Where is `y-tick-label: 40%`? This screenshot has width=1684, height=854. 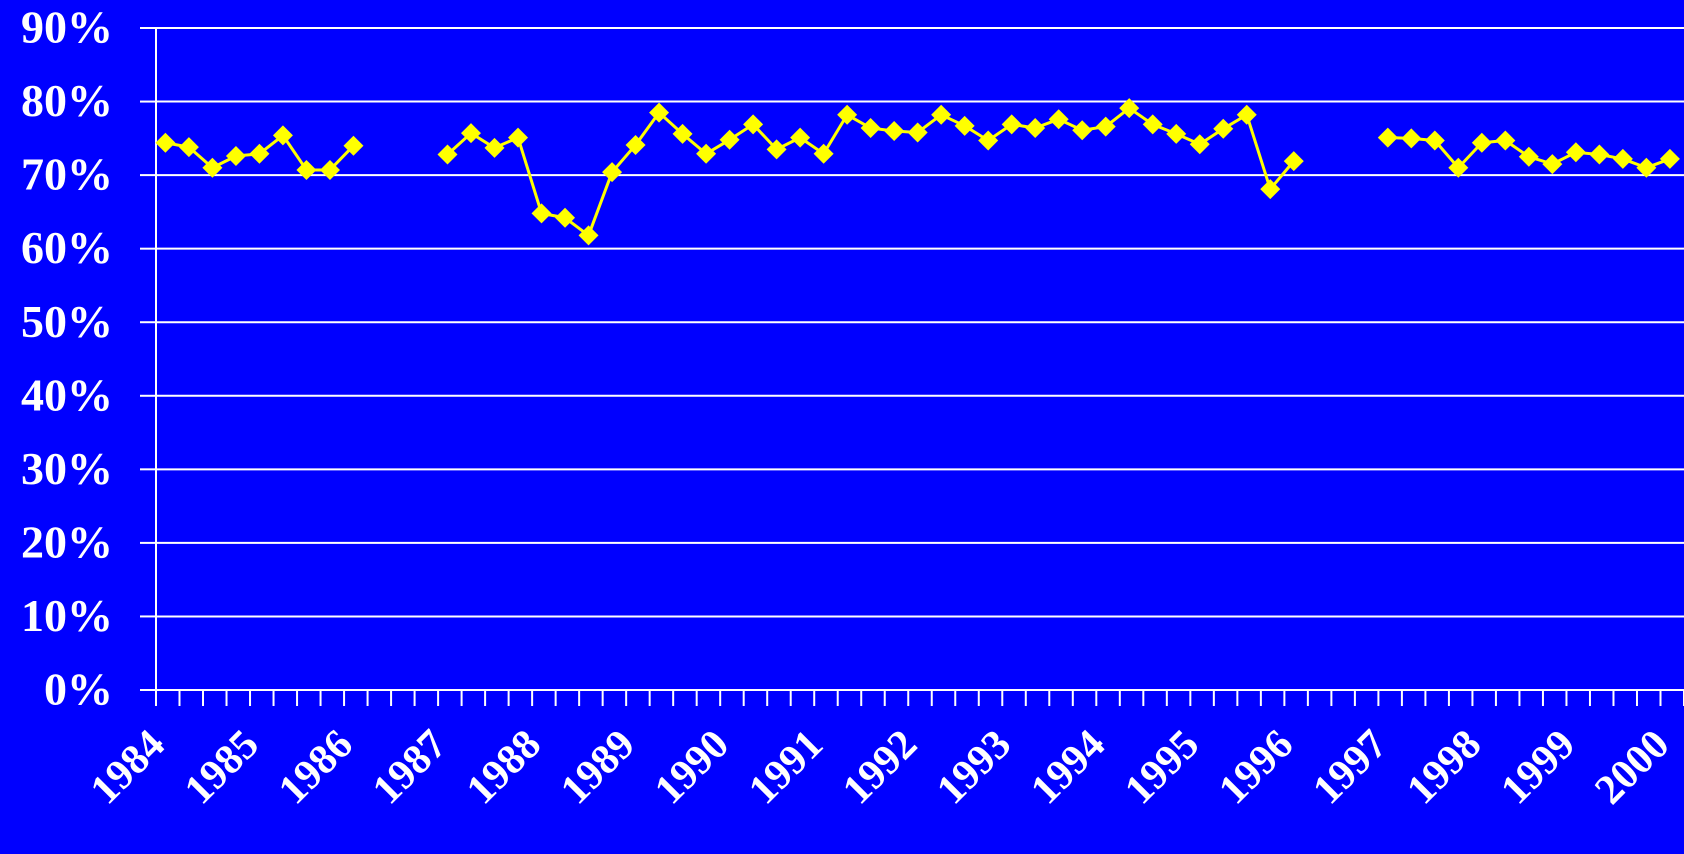 y-tick-label: 40% is located at coordinates (67, 394).